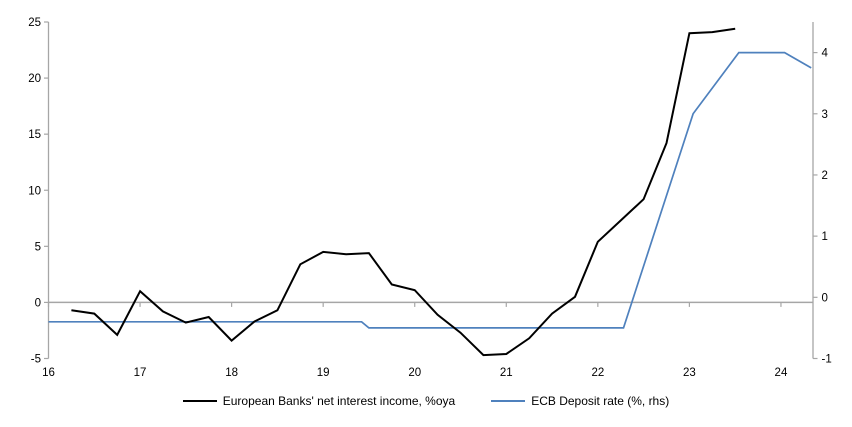  I want to click on right-axis-tick-label: 2, so click(825, 176).